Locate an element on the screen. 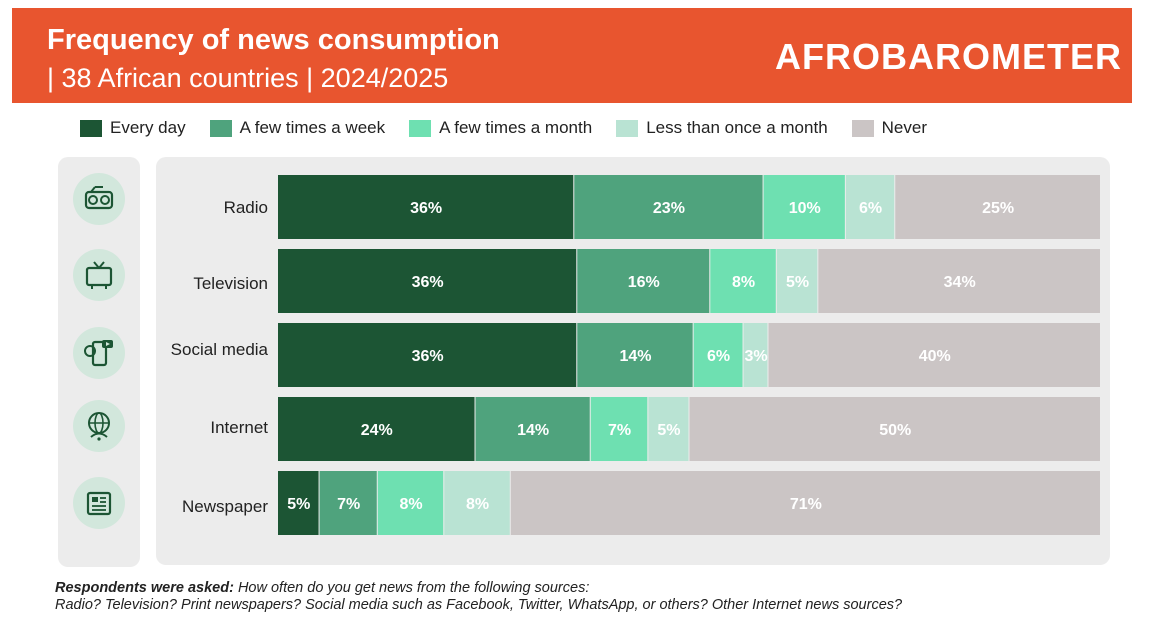  legend-item-less-month: Less than once a month is located at coordinates (722, 128).